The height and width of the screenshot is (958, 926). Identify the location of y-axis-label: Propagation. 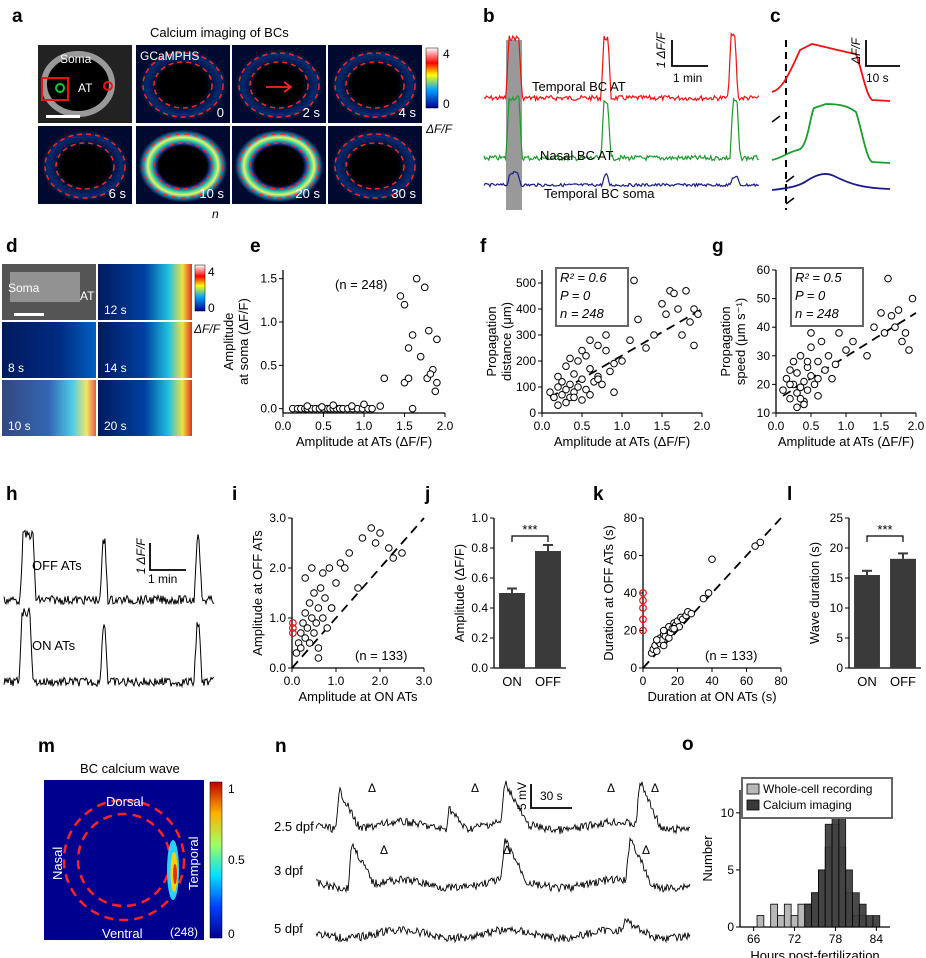
(725, 341).